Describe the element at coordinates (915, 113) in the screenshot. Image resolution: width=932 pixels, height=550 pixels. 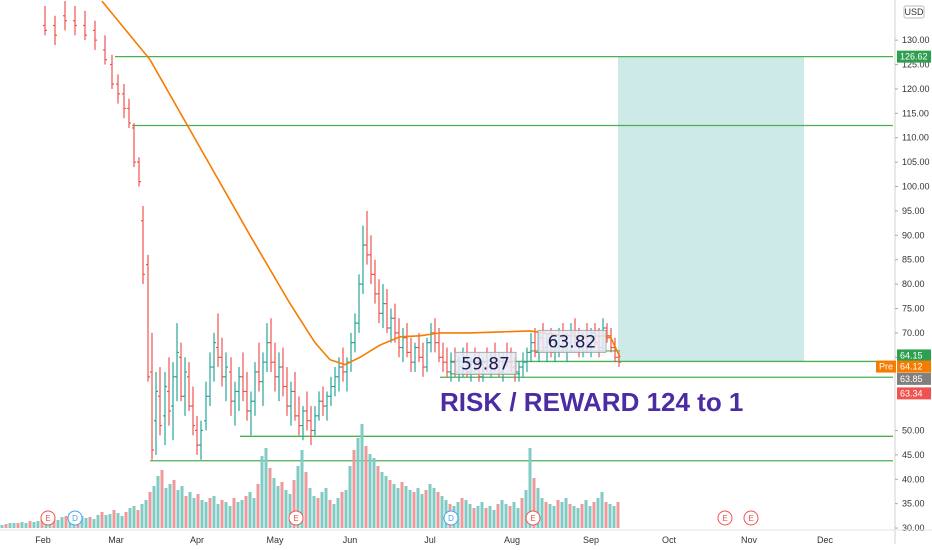
I see `y-tick-label: 115.00` at that location.